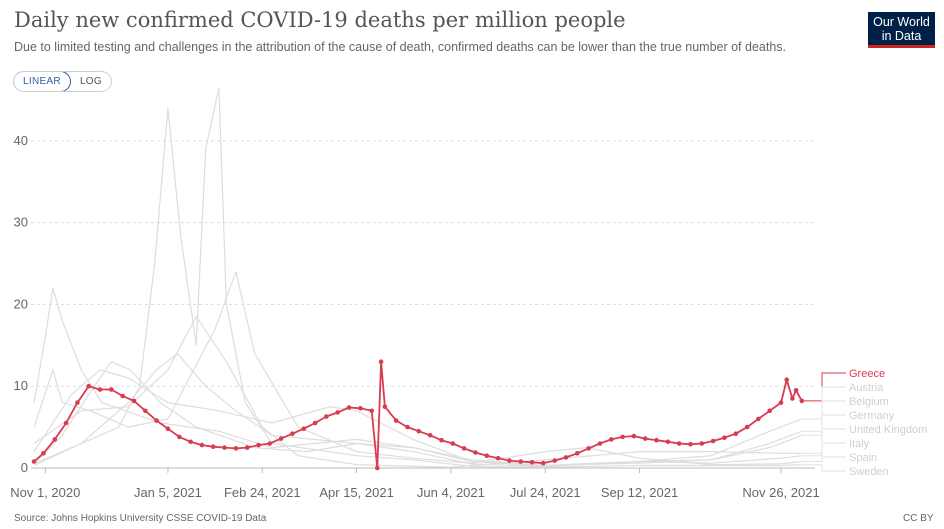 The width and height of the screenshot is (944, 529). I want to click on linear-scale-button: LINEAR, so click(42, 81).